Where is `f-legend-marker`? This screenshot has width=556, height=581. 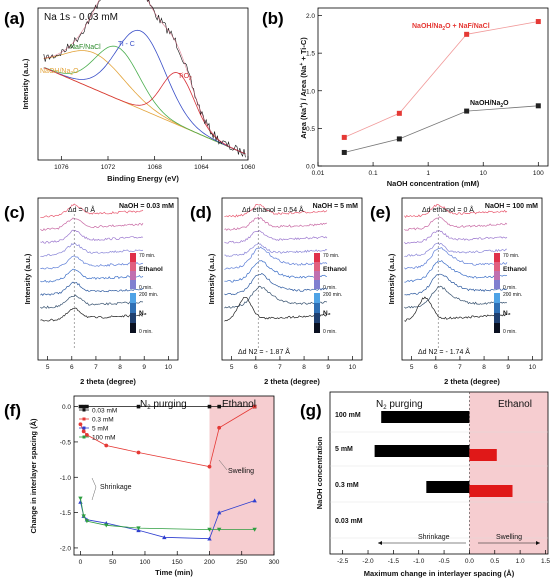 f-legend-marker is located at coordinates (84, 410).